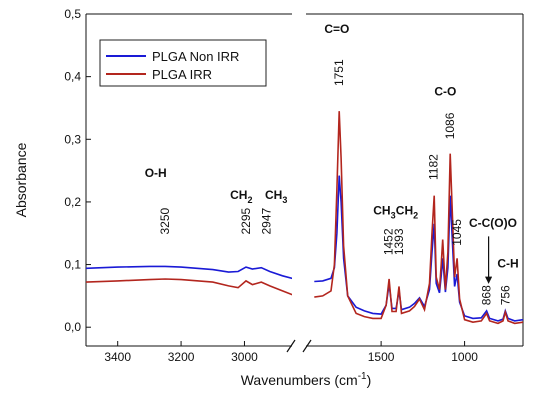  What do you see at coordinates (399, 241) in the screenshot?
I see `annotation-ch2-wn-right: 1393` at bounding box center [399, 241].